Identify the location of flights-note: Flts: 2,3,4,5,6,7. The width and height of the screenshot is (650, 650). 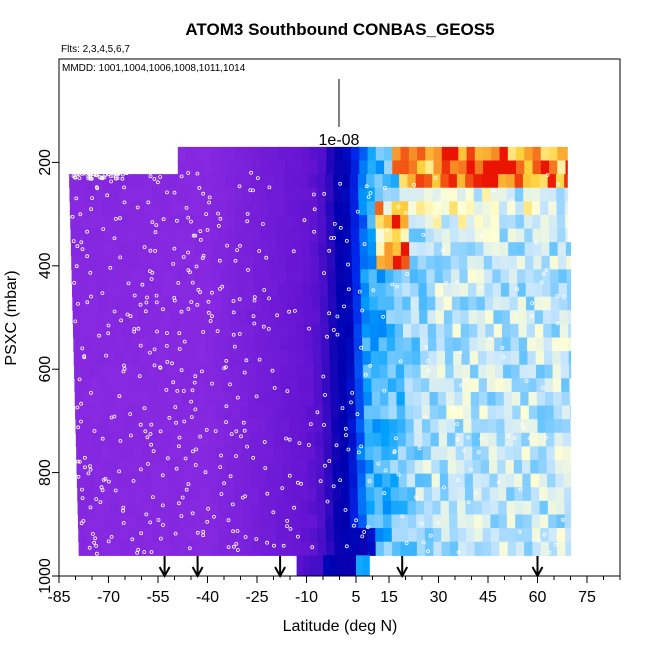
(95, 49).